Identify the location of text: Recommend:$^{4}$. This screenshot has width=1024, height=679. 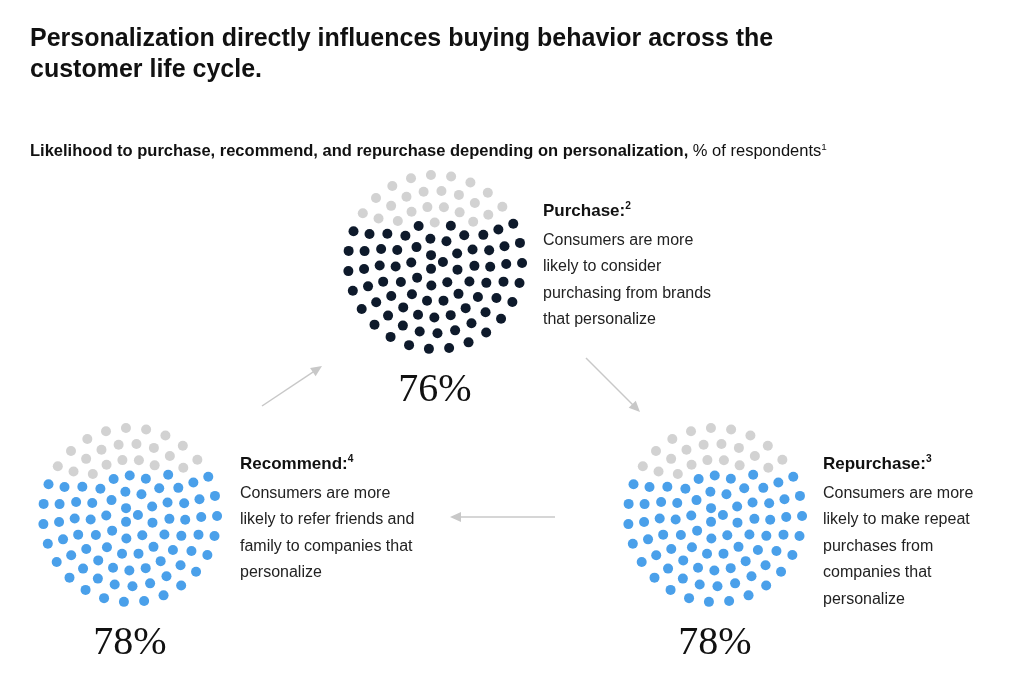
(297, 463).